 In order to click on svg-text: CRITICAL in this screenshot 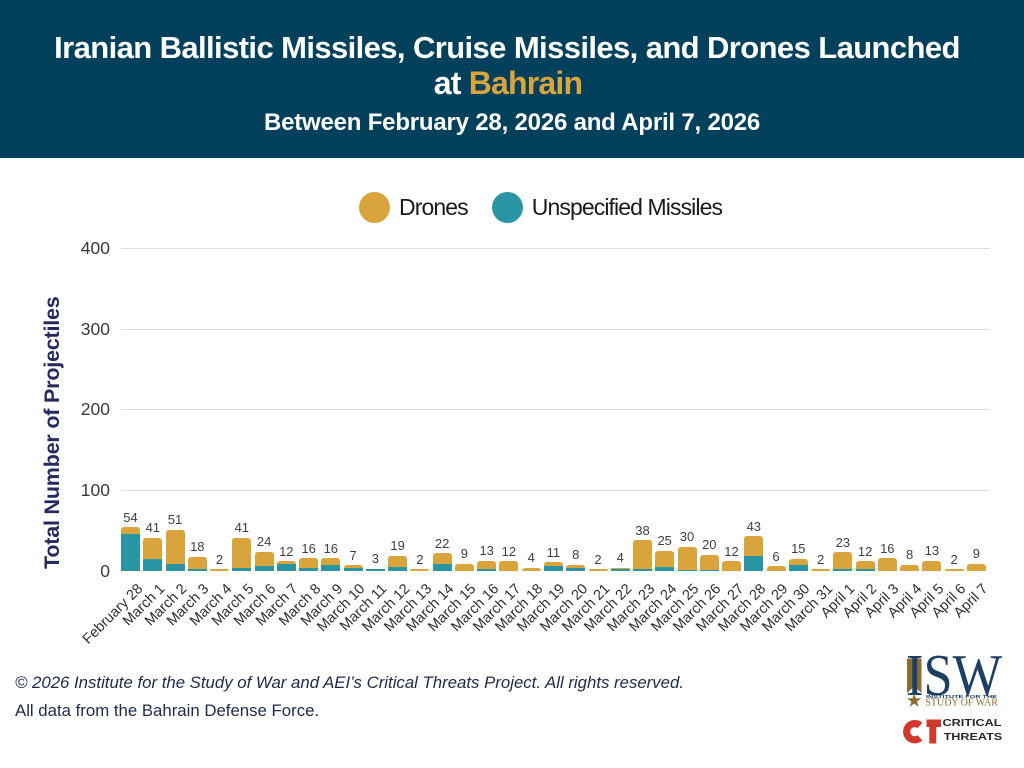, I will do `click(972, 723)`.